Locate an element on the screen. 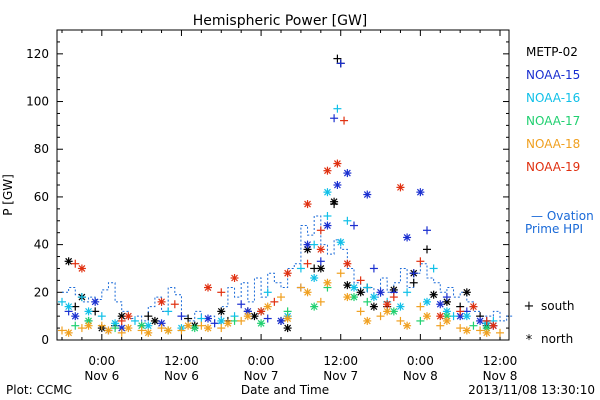 The height and width of the screenshot is (400, 600). legend-item-noaa-19: NOAA-19 is located at coordinates (553, 167).